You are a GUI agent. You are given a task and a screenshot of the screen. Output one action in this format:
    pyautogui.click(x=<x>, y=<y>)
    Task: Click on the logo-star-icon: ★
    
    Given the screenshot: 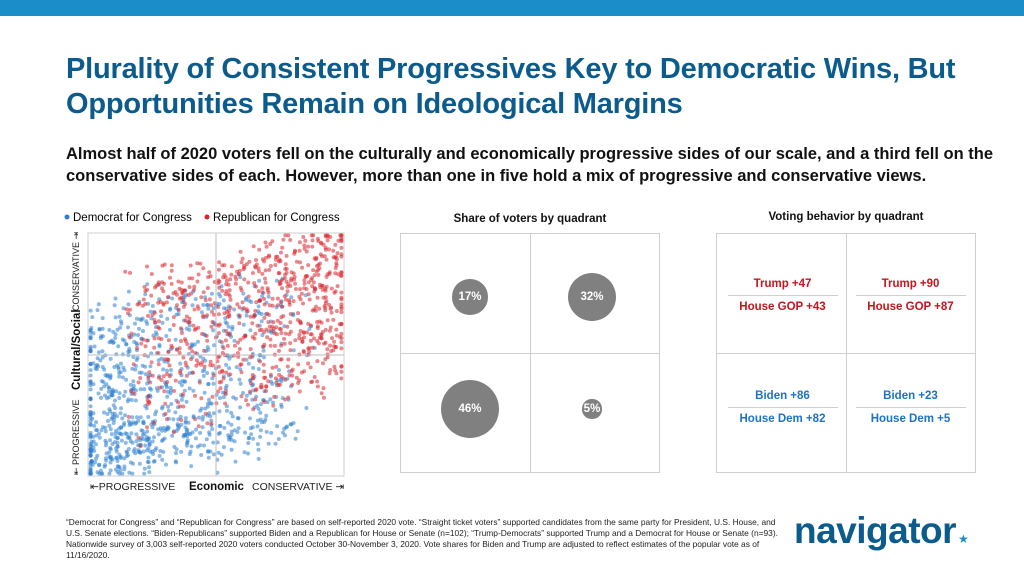 What is the action you would take?
    pyautogui.click(x=963, y=539)
    